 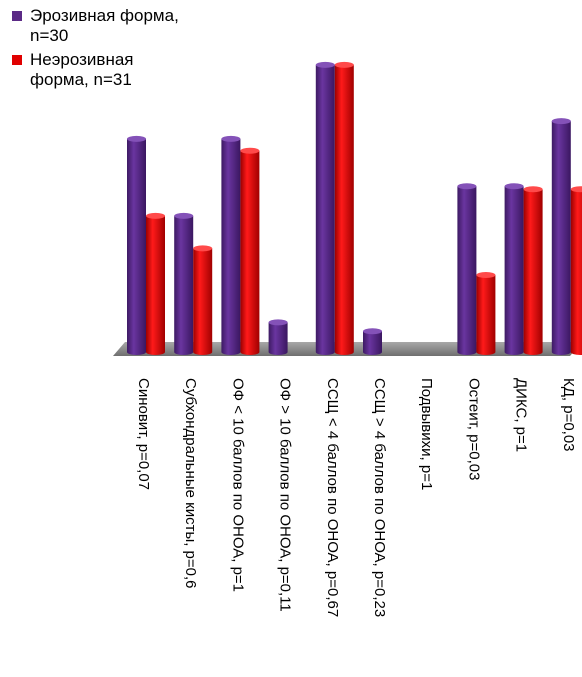 What do you see at coordinates (379, 497) in the screenshot?
I see `category-label-5: ССЩ > 4 баллов по ОНОА, p=0,23` at bounding box center [379, 497].